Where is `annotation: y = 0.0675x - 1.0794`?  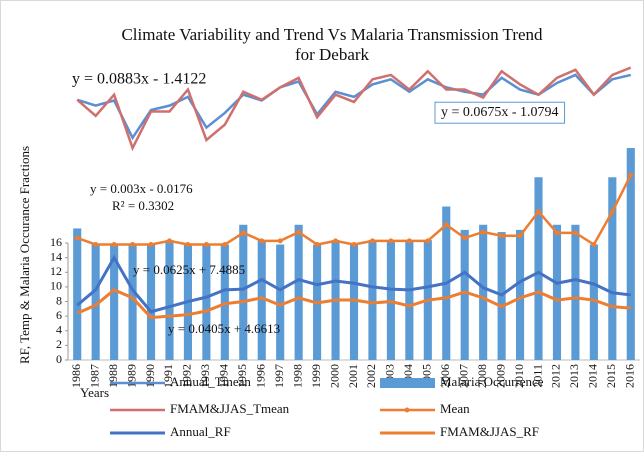 annotation: y = 0.0675x - 1.0794 is located at coordinates (500, 112).